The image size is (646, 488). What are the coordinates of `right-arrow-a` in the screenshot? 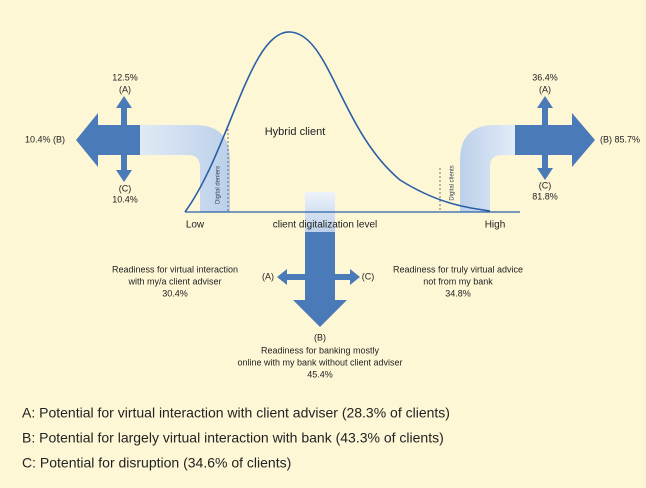 It's located at (545, 110).